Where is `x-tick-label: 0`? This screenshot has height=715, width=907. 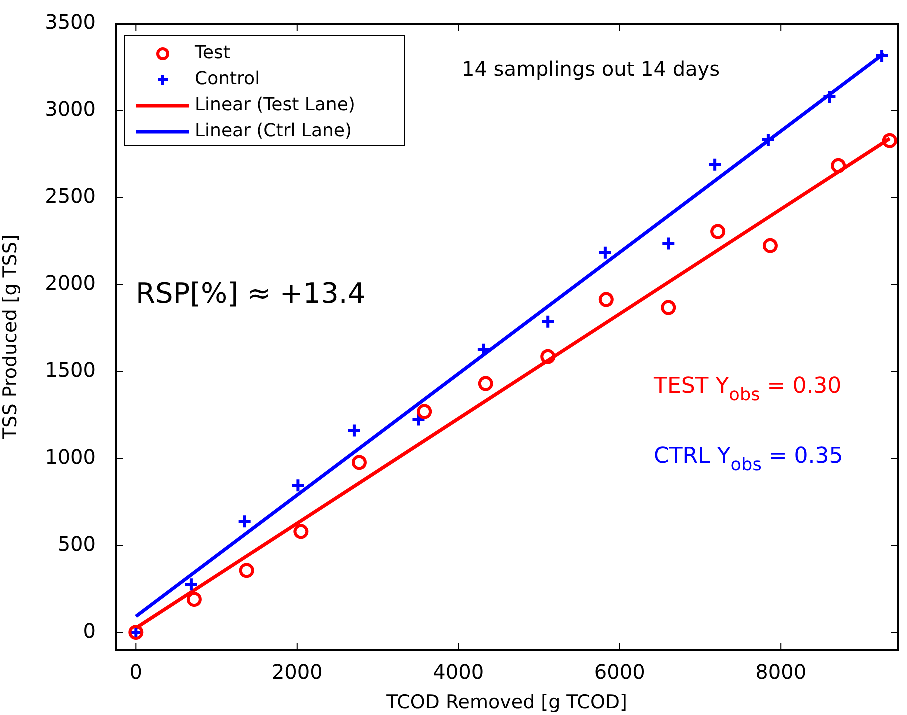 x-tick-label: 0 is located at coordinates (136, 672).